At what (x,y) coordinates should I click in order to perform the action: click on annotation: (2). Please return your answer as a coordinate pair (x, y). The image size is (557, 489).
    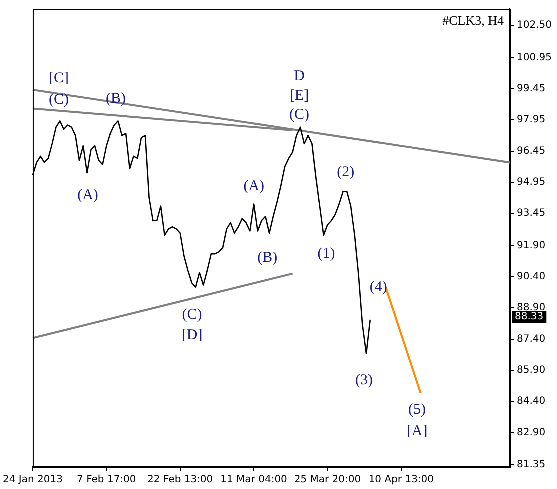
    Looking at the image, I should click on (346, 172).